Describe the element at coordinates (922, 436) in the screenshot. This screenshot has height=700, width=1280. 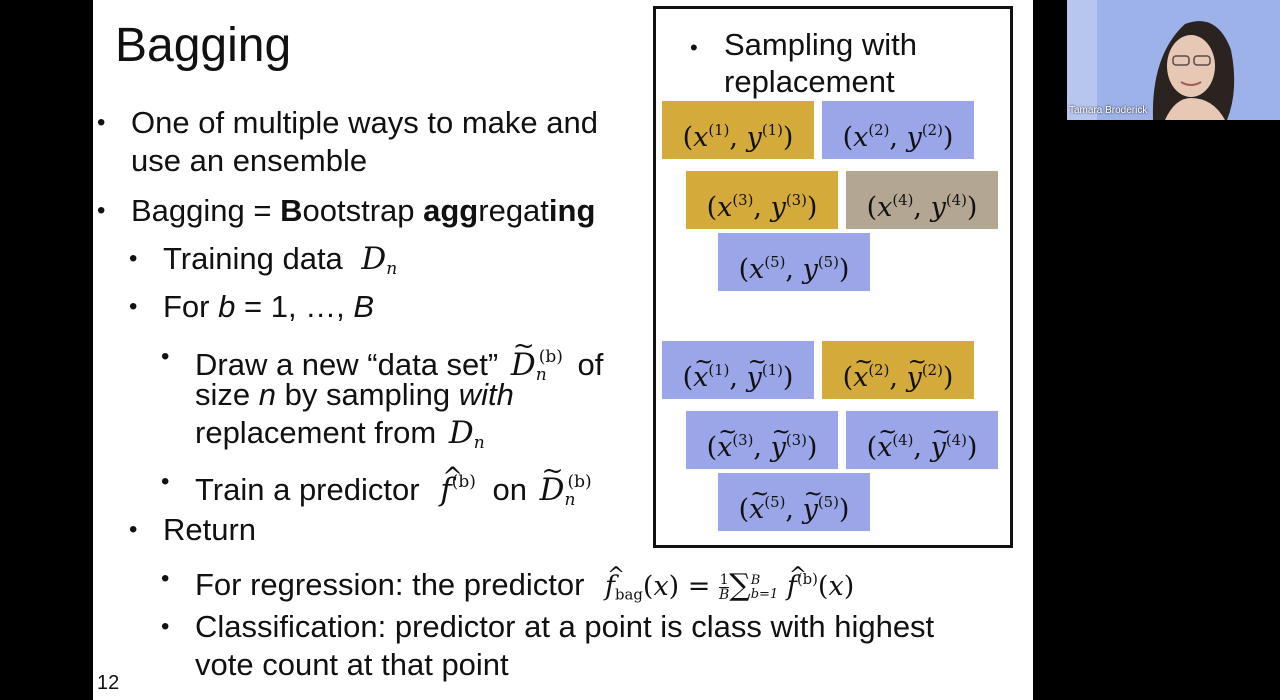
I see `resampled-tile-4: (x(4), y(4))` at that location.